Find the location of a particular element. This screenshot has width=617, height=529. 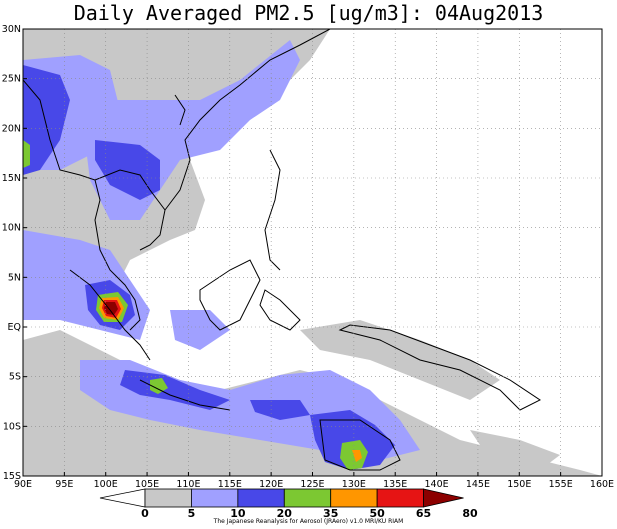

lat-tick-label: 30N is located at coordinates (11, 29).